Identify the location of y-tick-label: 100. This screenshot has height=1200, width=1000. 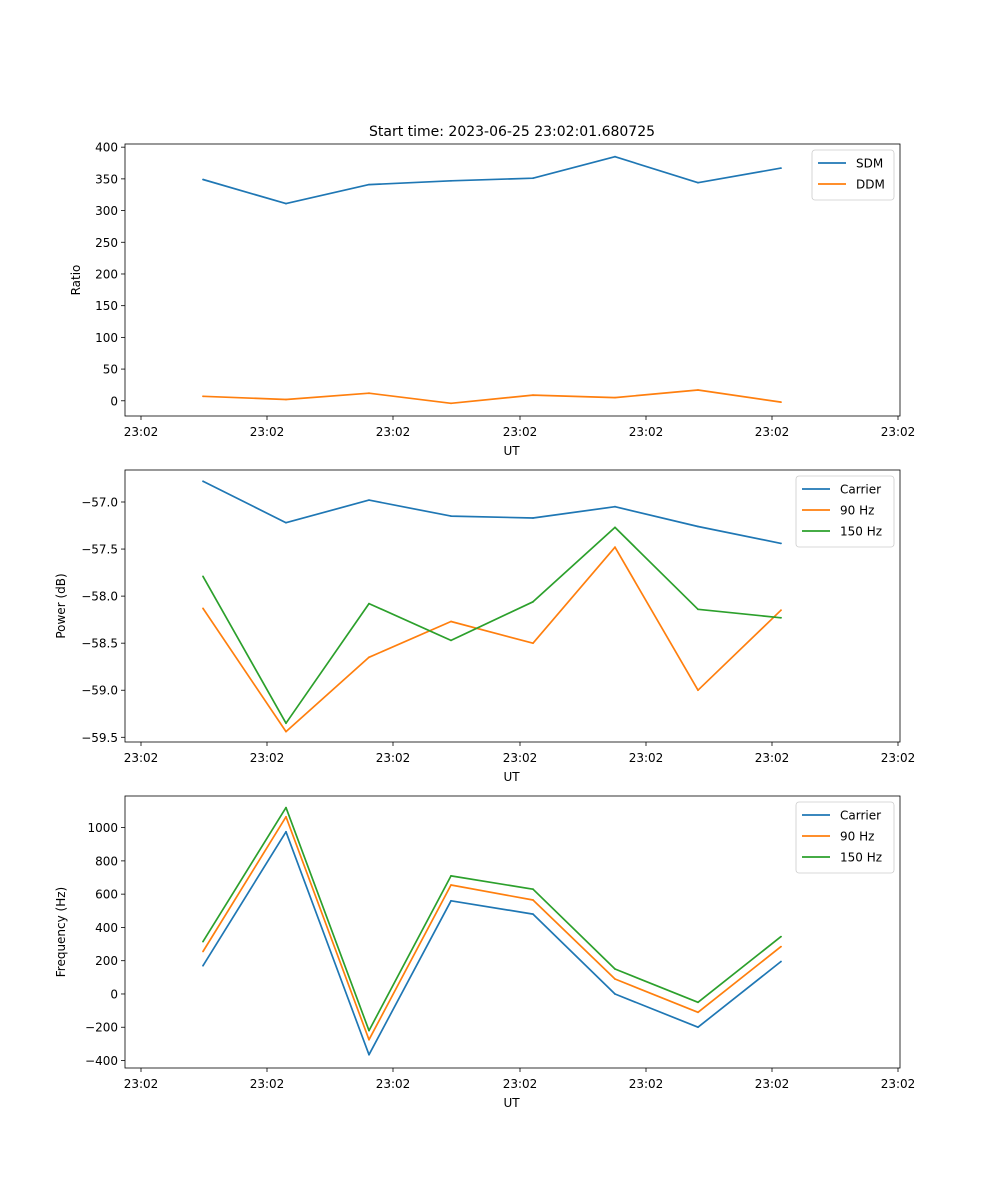
(106, 338).